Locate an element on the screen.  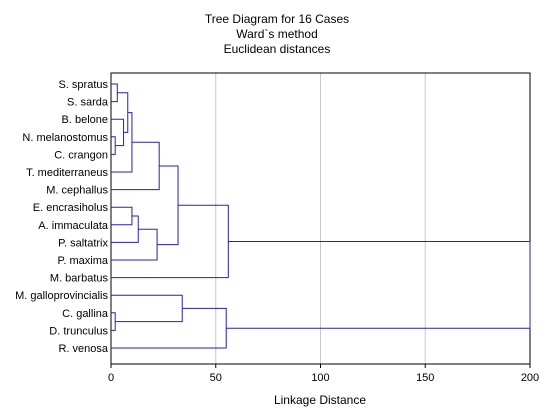
chart-title-line-2: Ward`s method is located at coordinates (277, 34).